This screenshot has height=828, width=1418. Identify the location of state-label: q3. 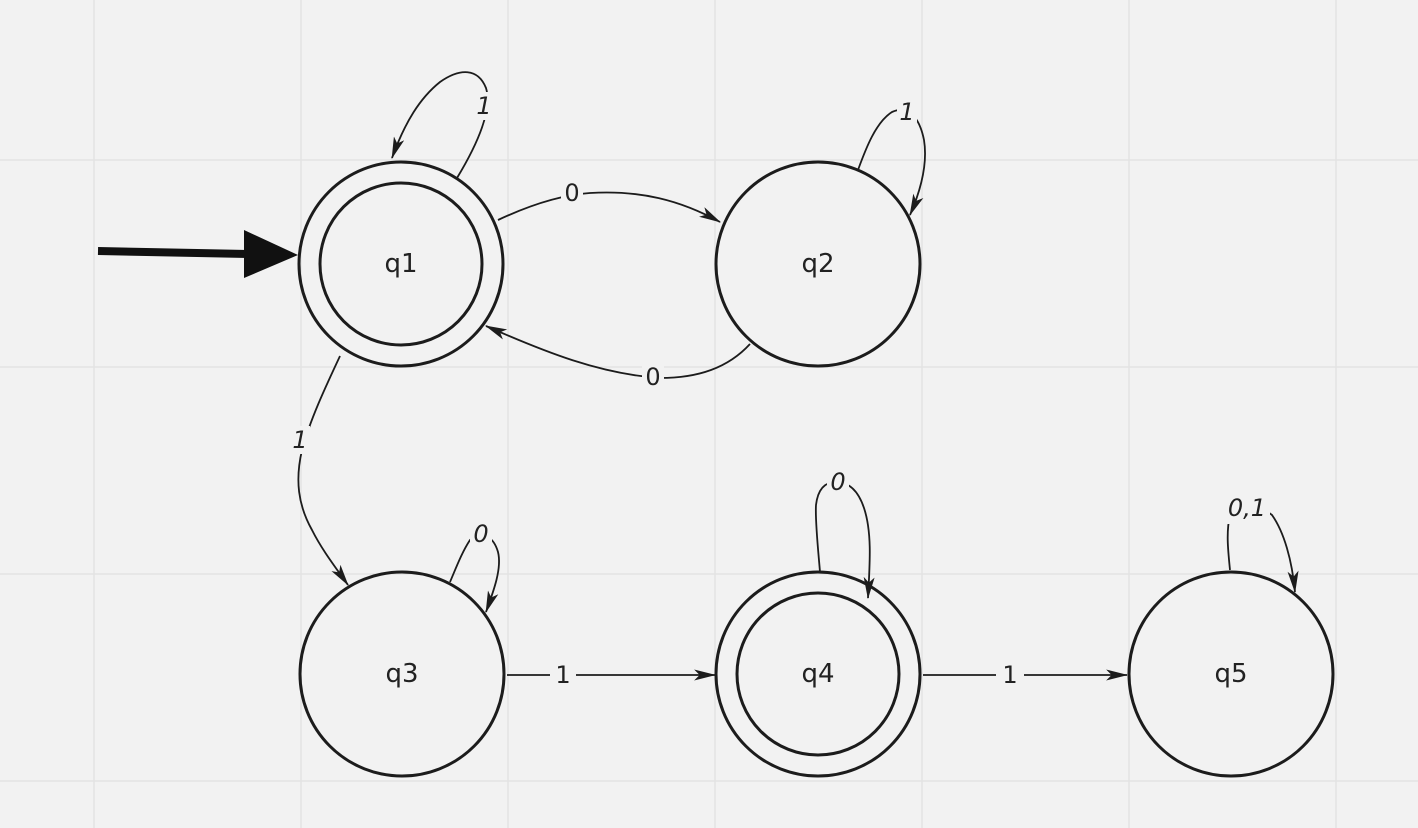
(401, 674).